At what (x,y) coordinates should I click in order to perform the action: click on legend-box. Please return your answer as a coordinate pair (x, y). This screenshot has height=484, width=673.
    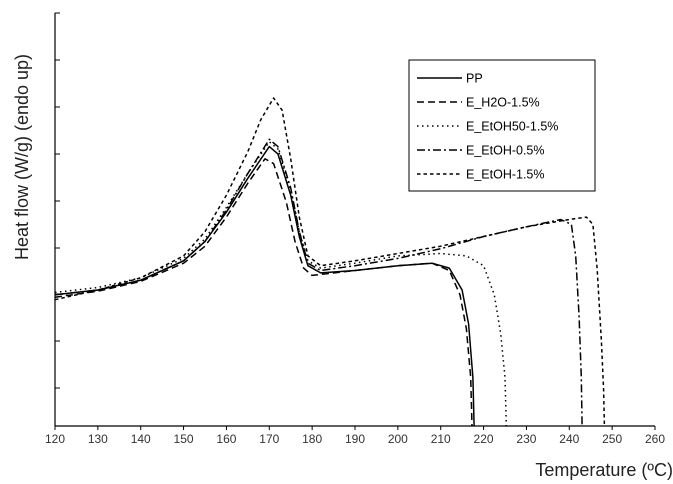
    Looking at the image, I should click on (502, 125).